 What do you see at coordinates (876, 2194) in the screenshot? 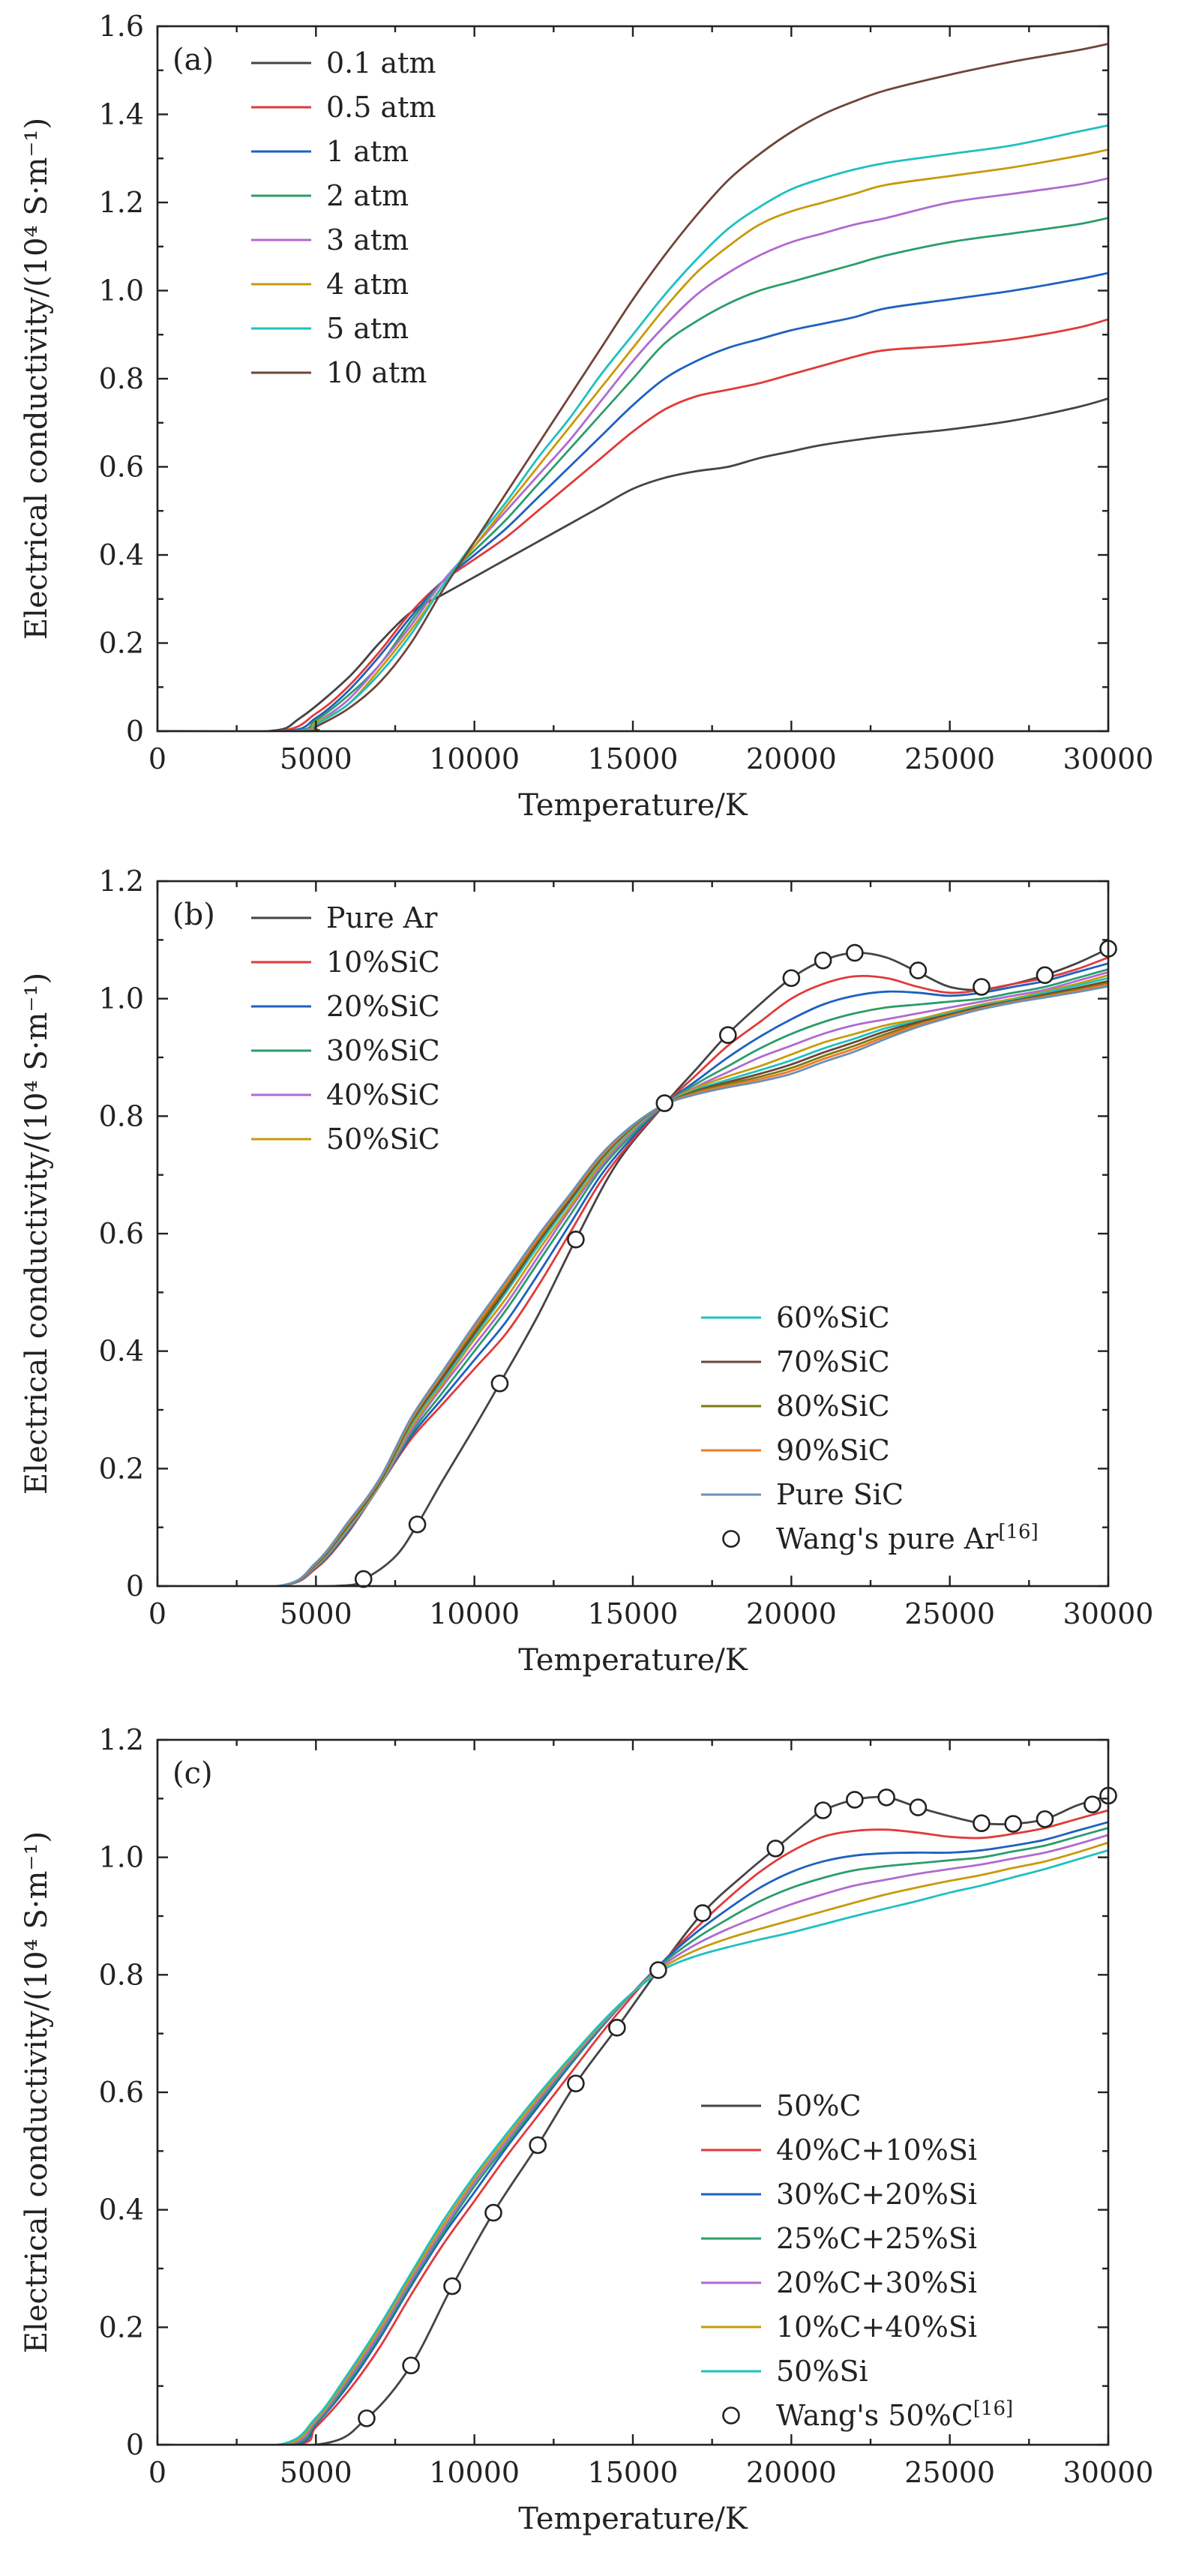
I see `legend-label: 30%C+20%Si` at bounding box center [876, 2194].